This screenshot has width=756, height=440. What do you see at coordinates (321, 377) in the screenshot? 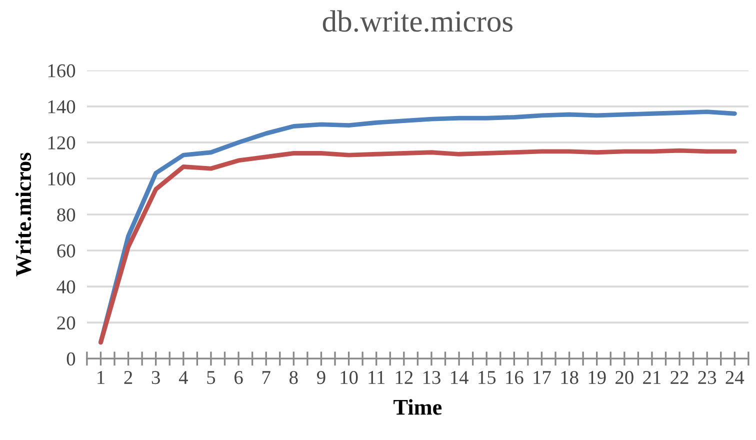
I see `x-tick-label: 9` at bounding box center [321, 377].